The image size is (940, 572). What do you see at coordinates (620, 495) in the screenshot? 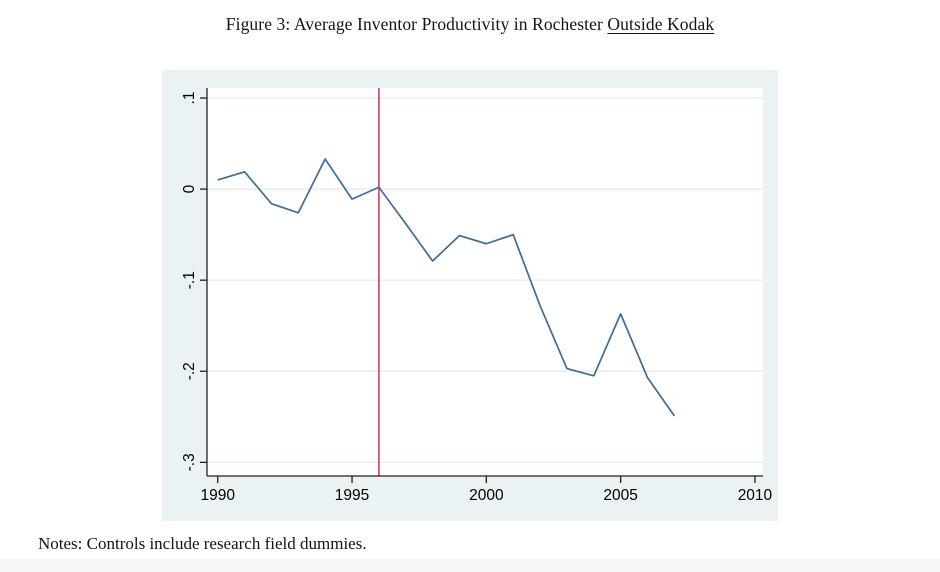
I see `x-tick-label: 2005` at bounding box center [620, 495].